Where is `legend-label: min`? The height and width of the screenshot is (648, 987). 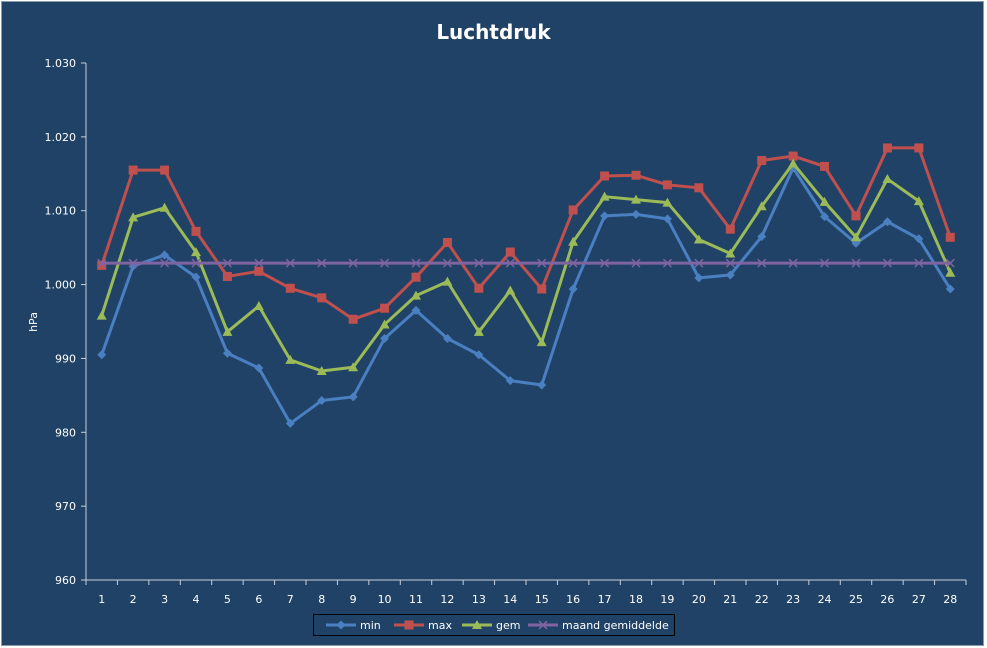
legend-label: min is located at coordinates (370, 625).